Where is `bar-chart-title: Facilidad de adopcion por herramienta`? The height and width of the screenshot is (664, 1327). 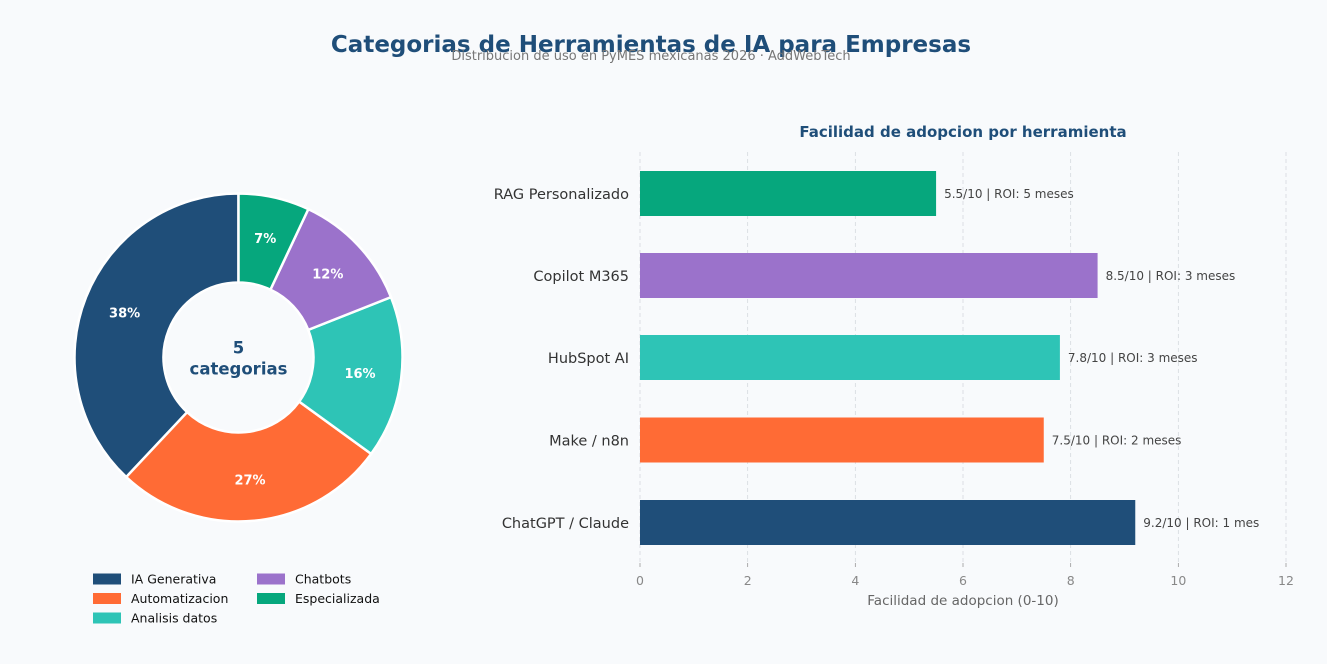 bar-chart-title: Facilidad de adopcion por herramienta is located at coordinates (962, 132).